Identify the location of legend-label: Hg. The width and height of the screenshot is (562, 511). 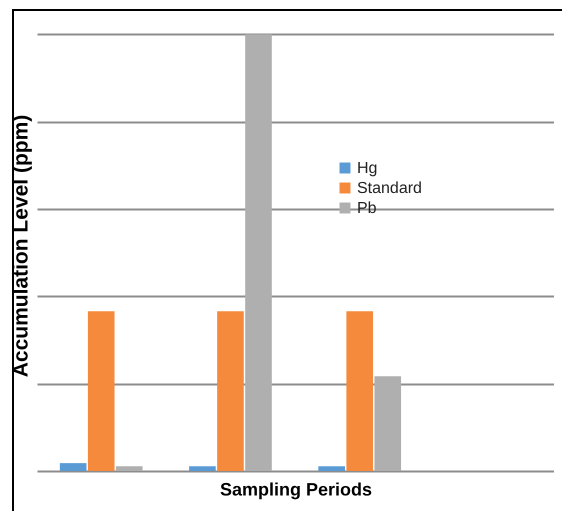
(367, 168).